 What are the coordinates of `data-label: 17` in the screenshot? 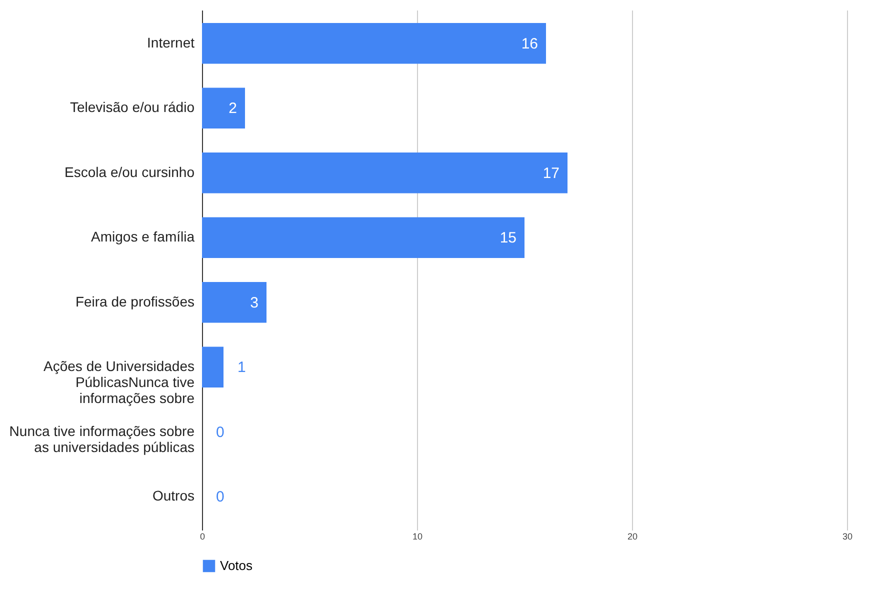 It's located at (551, 173).